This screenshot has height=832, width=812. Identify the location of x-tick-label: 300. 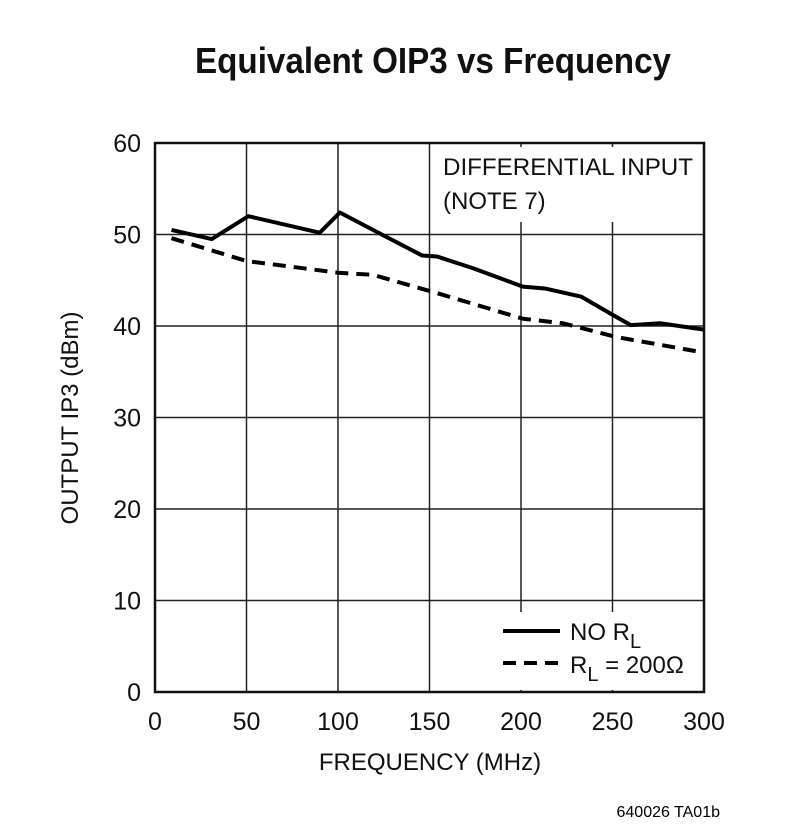
(704, 722).